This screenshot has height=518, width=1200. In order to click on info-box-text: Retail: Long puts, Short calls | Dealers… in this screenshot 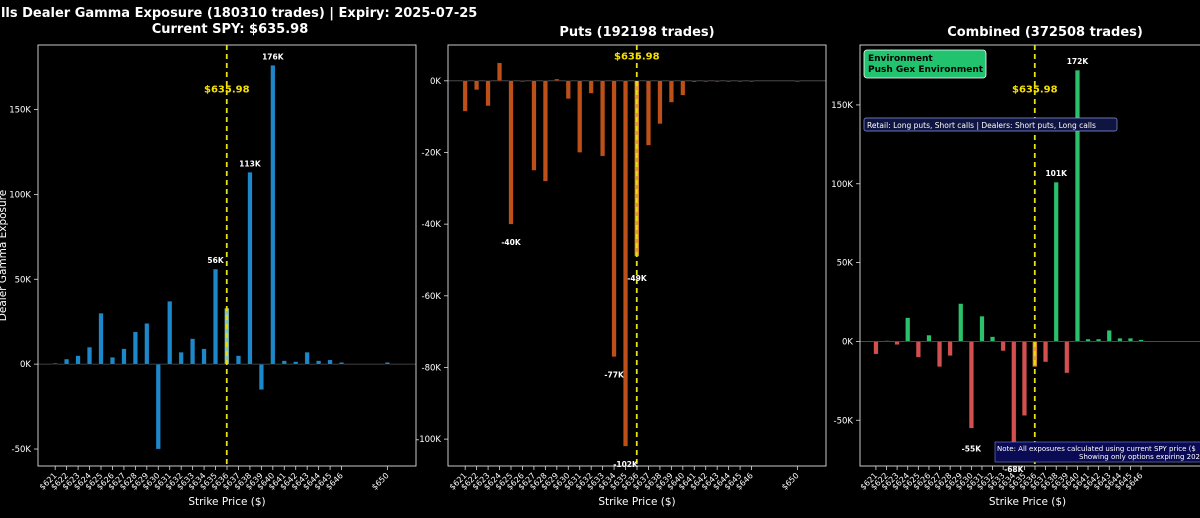, I will do `click(981, 125)`.